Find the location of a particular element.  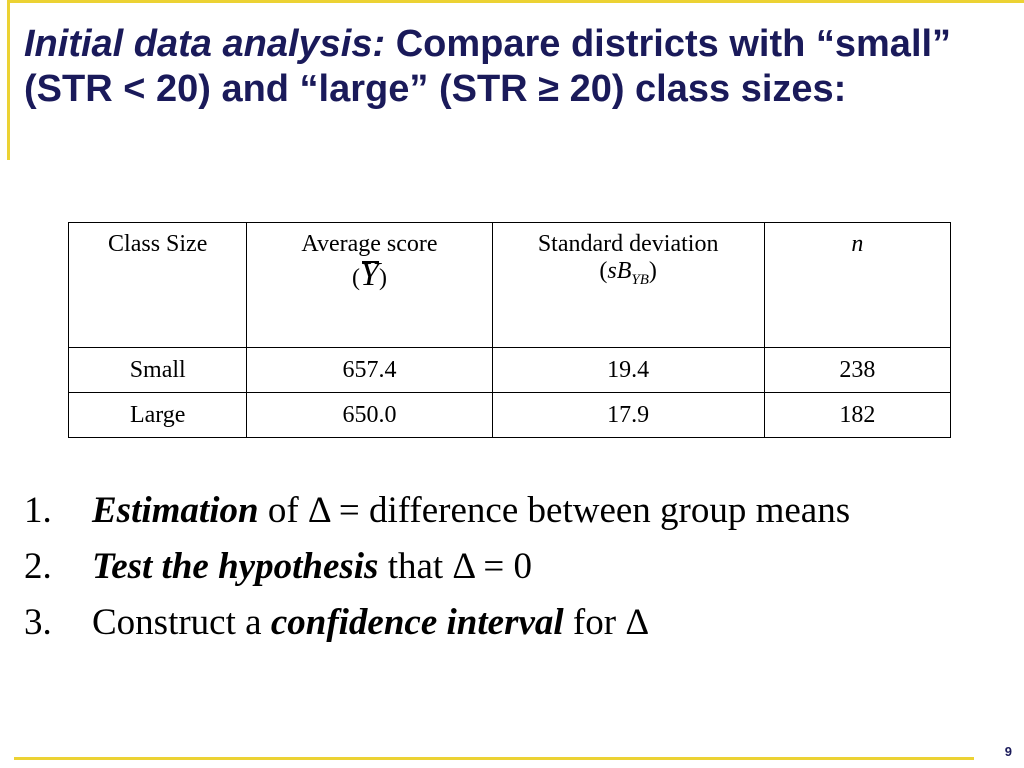

cell-n: 238 is located at coordinates (857, 370).